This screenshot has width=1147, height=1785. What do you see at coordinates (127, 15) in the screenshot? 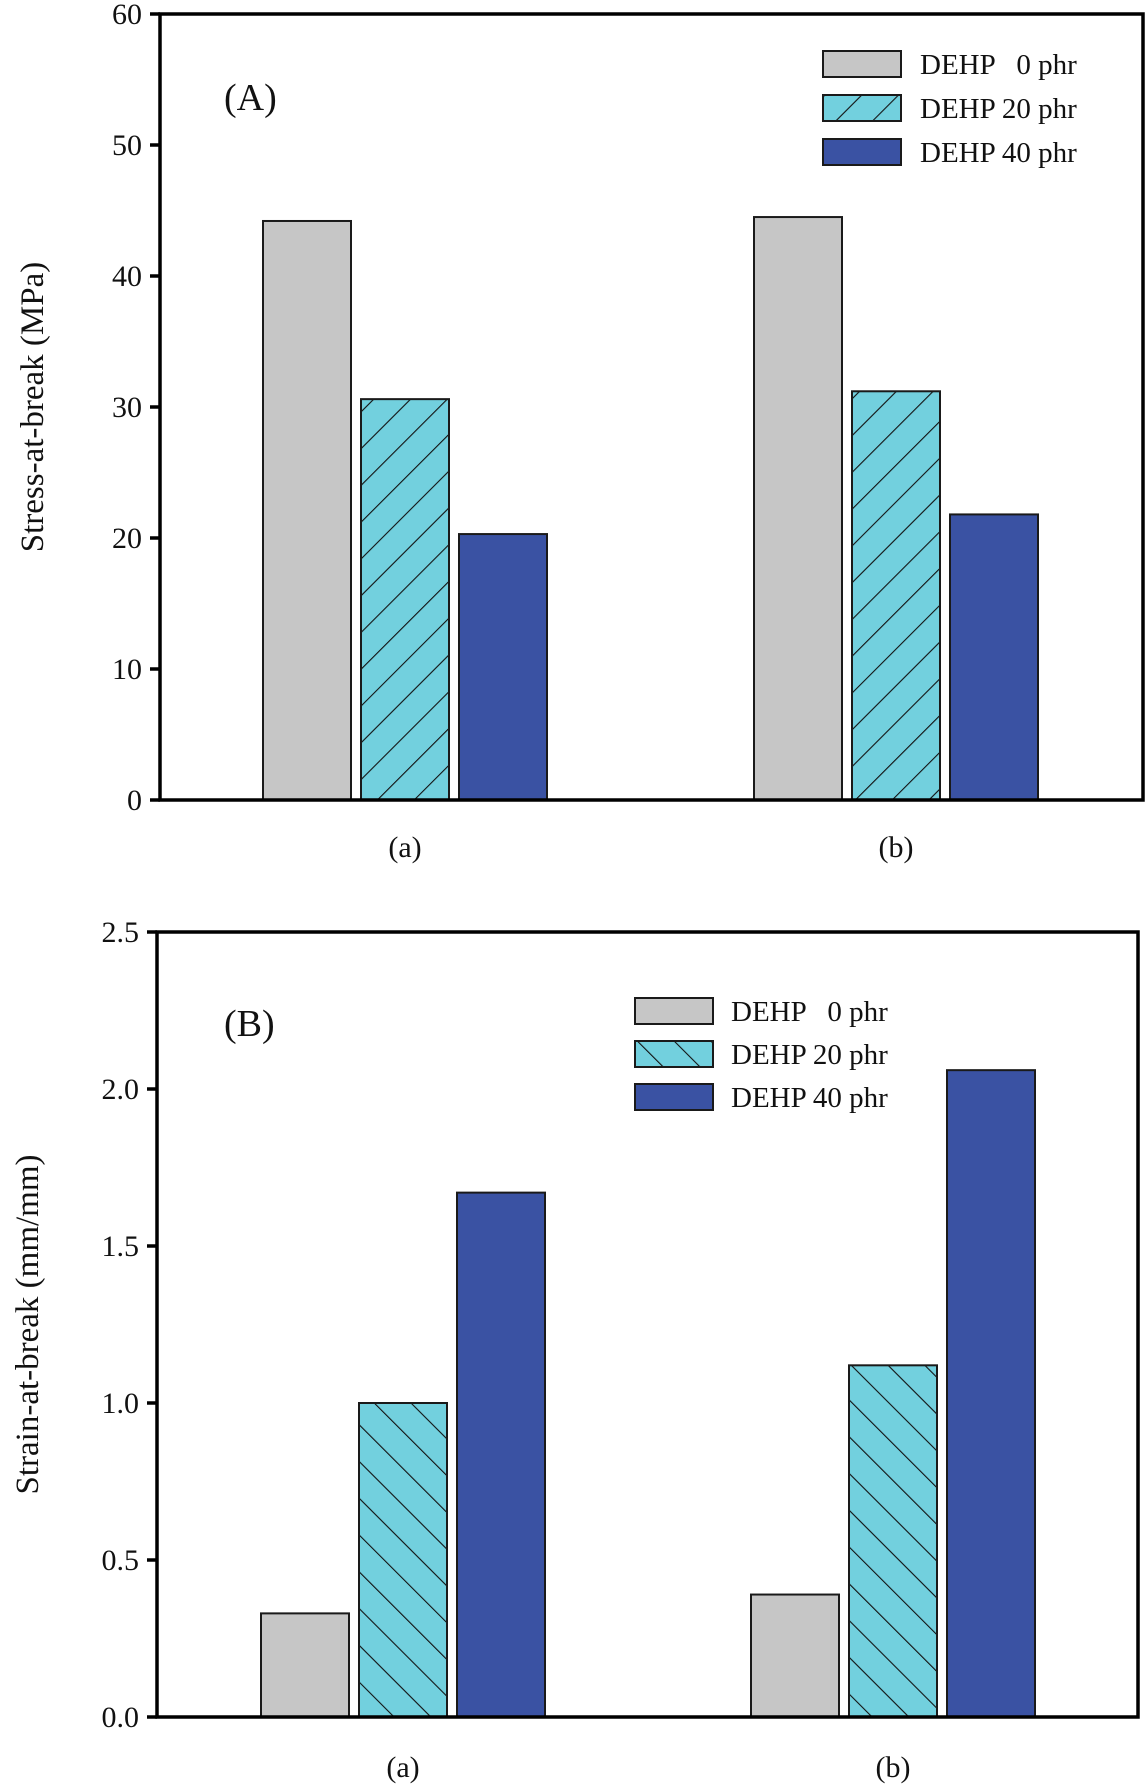
I see `y-tick-label: 60` at bounding box center [127, 15].